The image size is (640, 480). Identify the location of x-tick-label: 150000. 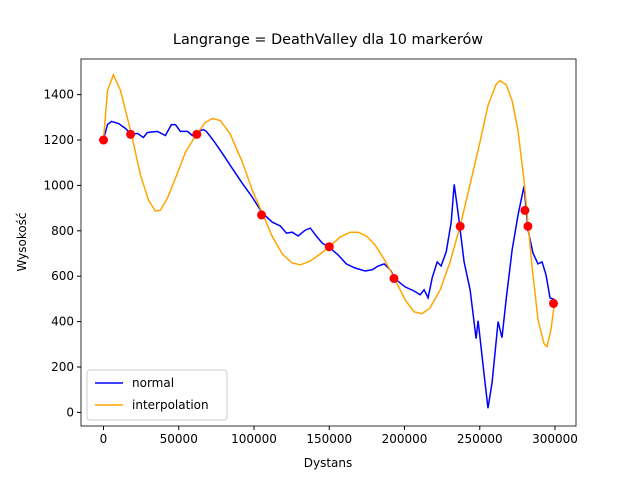
(329, 439).